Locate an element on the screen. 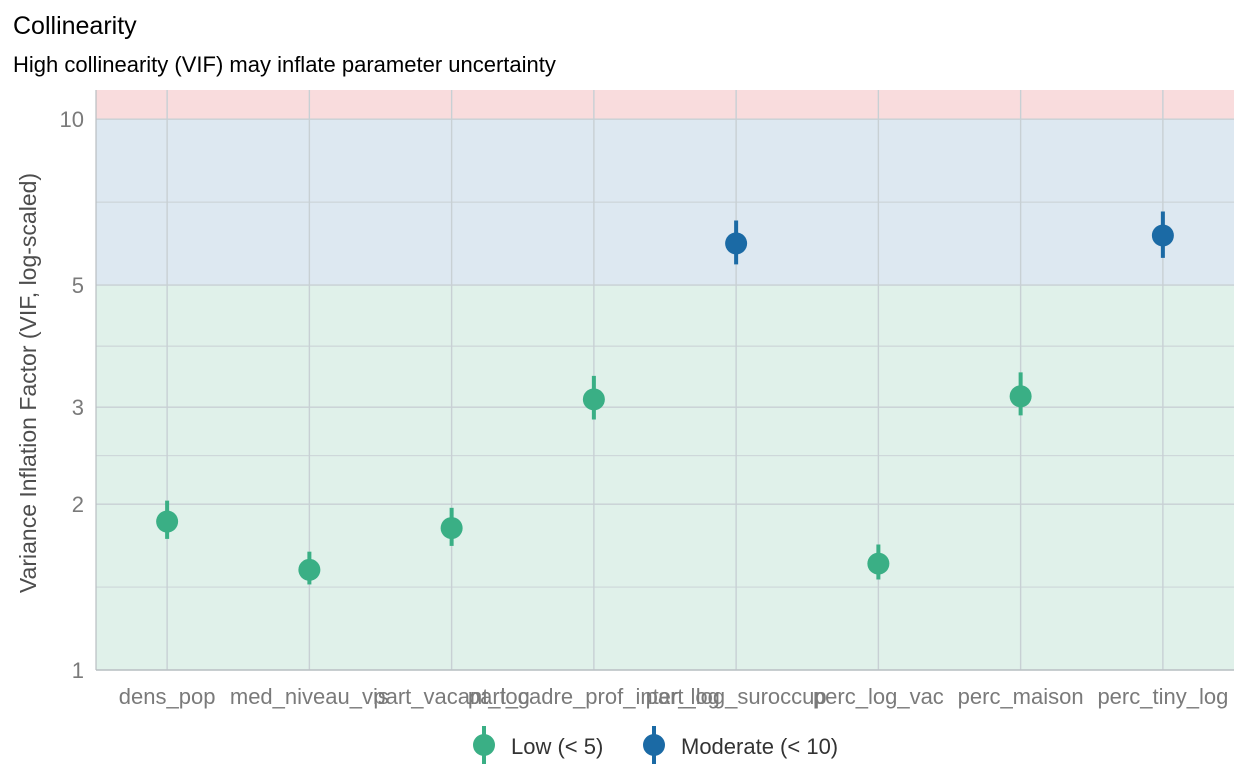 Image resolution: width=1248 pixels, height=768 pixels. legend-label: Moderate (< 10) is located at coordinates (759, 746).